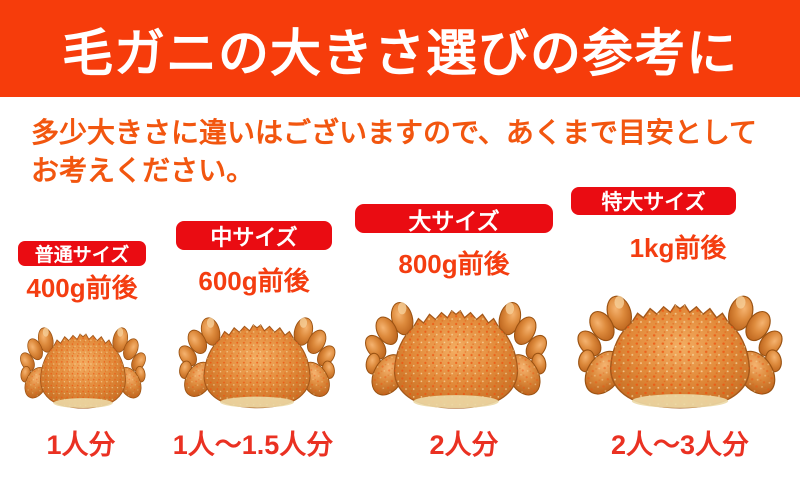 This screenshot has height=495, width=800. Describe the element at coordinates (456, 351) in the screenshot. I see `crab-image-large` at that location.